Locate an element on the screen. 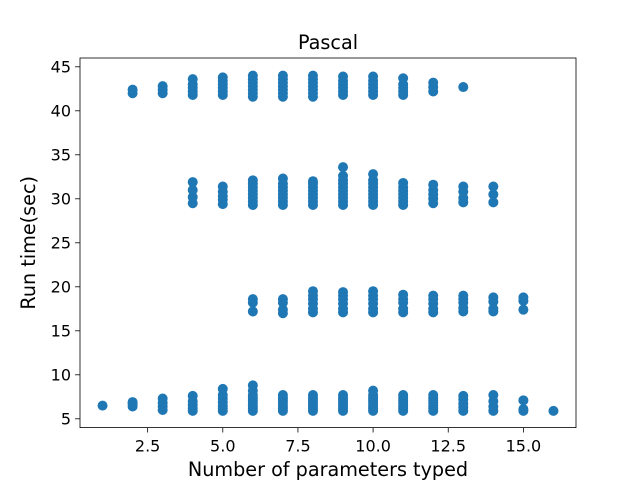 The height and width of the screenshot is (480, 640). x-tick-label: 10.0 is located at coordinates (373, 446).